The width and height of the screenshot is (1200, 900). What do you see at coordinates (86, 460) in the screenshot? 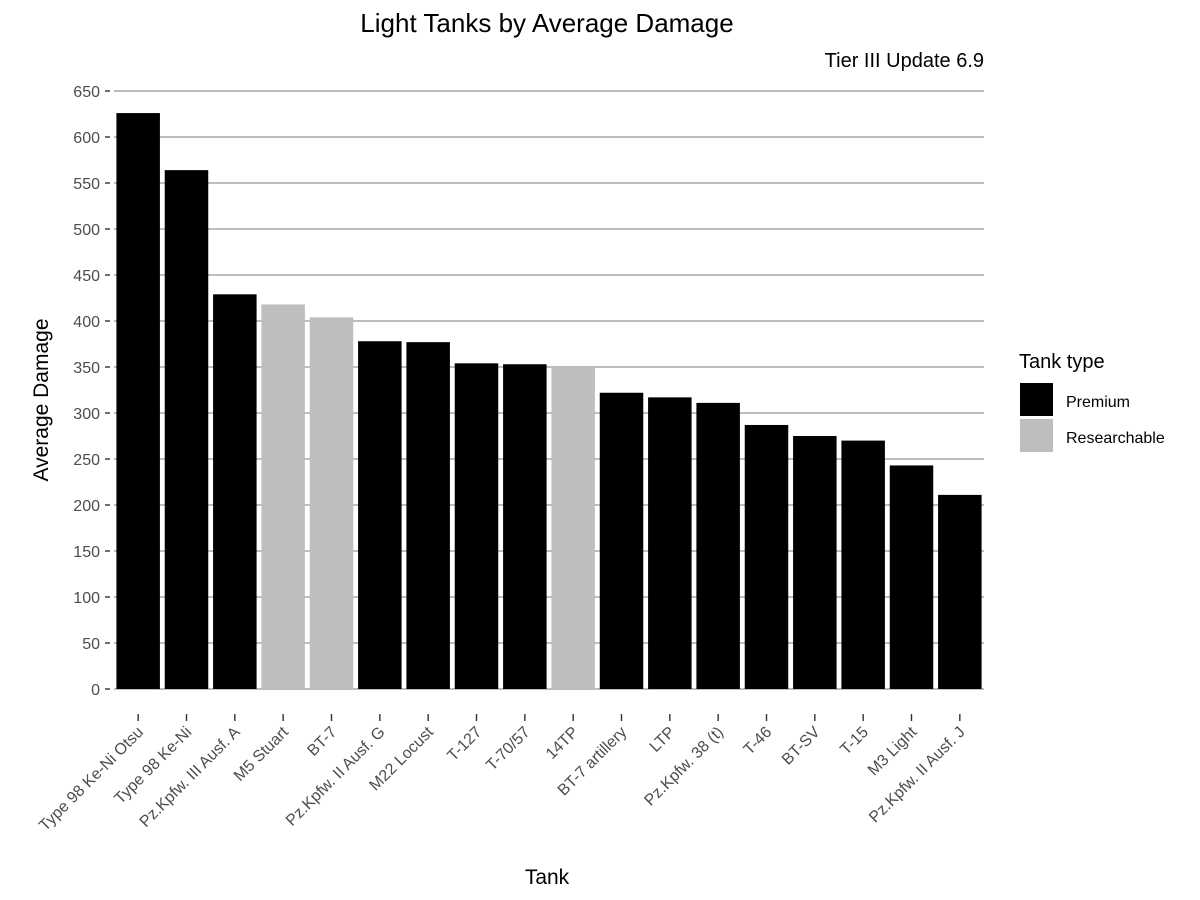
I see `y-tick-label-250: 250` at bounding box center [86, 460].